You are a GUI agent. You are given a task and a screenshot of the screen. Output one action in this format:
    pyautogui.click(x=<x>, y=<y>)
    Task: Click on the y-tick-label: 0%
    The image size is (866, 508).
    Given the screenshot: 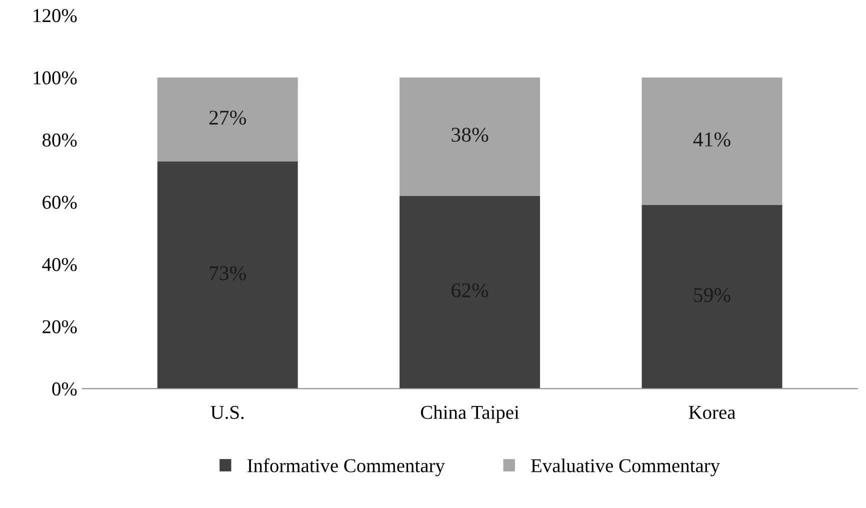 What is the action you would take?
    pyautogui.click(x=64, y=389)
    